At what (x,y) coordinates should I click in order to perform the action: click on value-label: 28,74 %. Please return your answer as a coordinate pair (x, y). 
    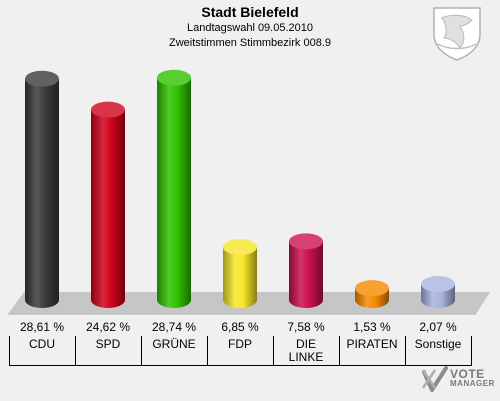
    Looking at the image, I should click on (174, 327).